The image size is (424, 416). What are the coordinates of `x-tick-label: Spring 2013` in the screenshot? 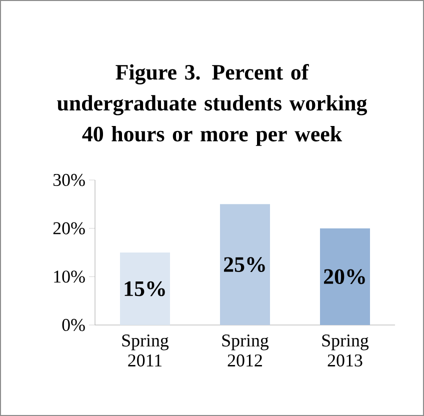 It's located at (345, 350).